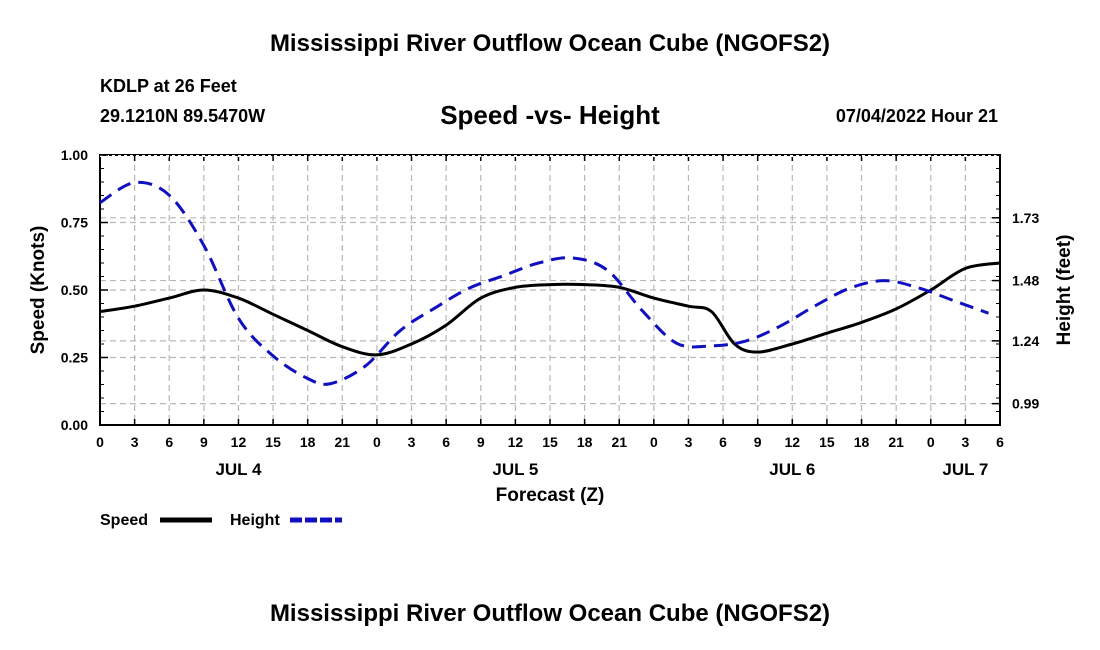 The width and height of the screenshot is (1100, 650). Describe the element at coordinates (550, 115) in the screenshot. I see `chart-subtitle: Speed -vs- Height` at that location.